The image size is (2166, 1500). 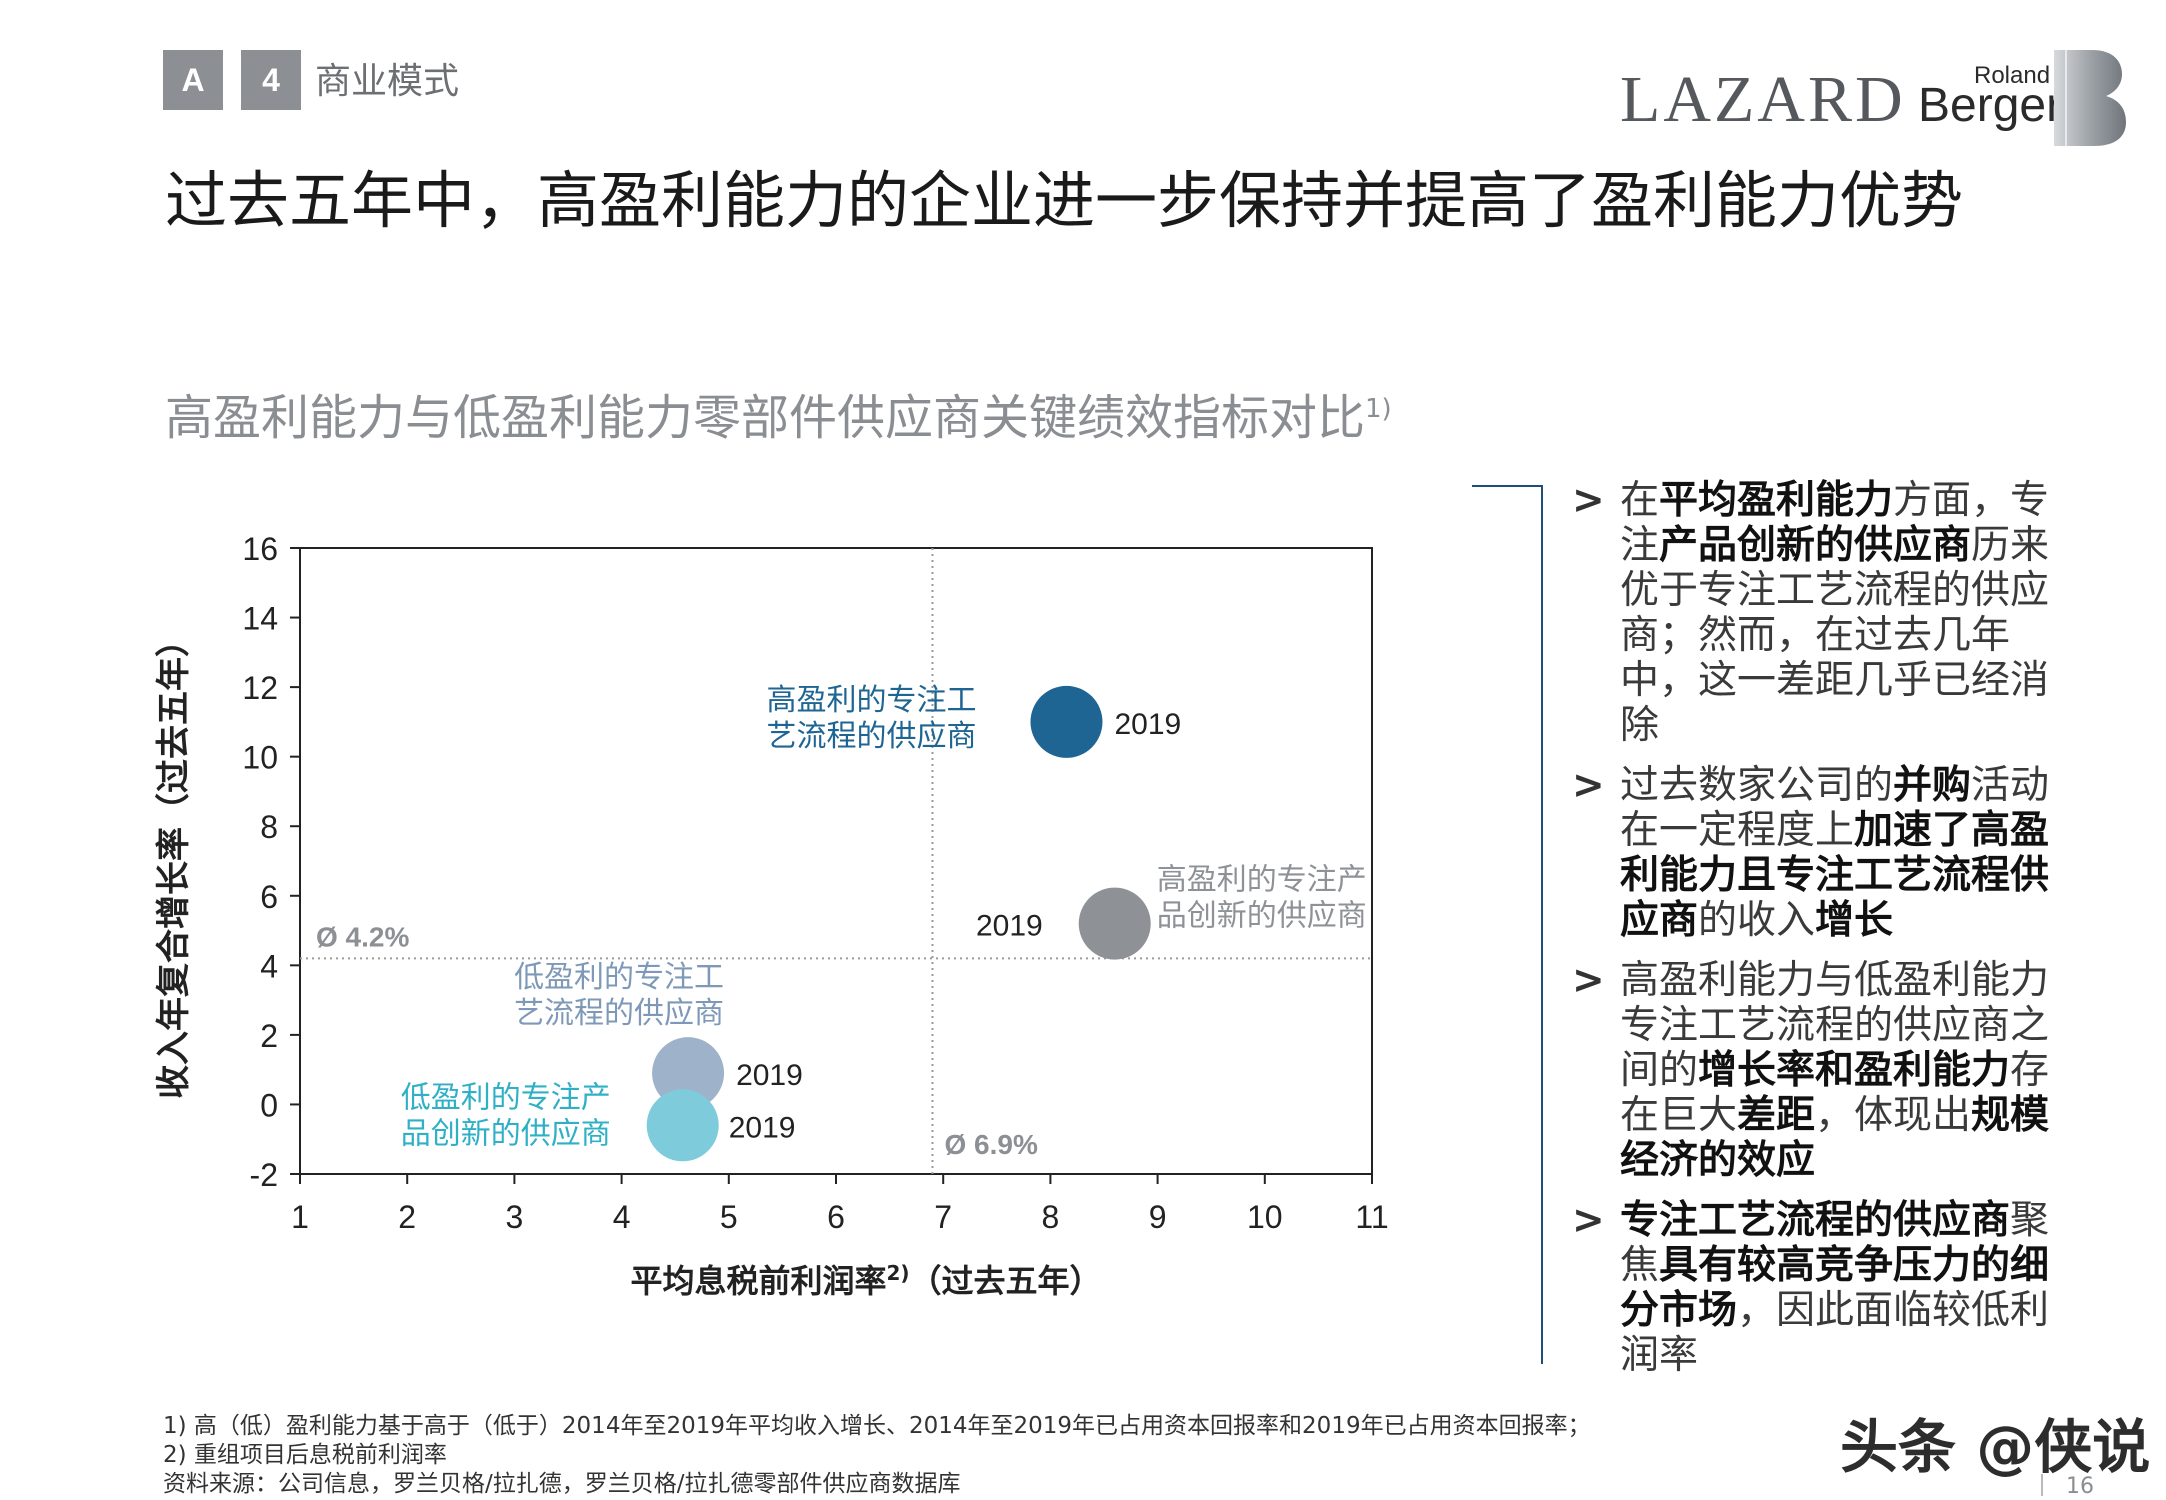 I want to click on y-tick-label: 0, so click(x=269, y=1105).